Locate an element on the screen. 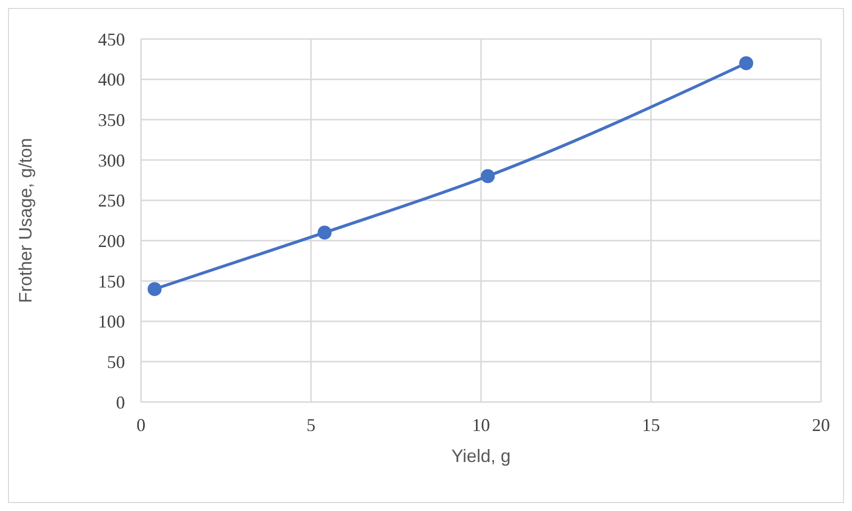 This screenshot has width=852, height=511. x-axis-title: Yield, g is located at coordinates (481, 456).